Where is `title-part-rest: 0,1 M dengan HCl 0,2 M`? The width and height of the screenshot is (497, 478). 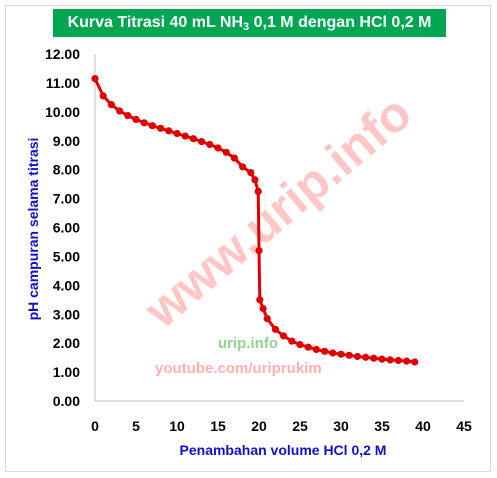
title-part-rest: 0,1 M dengan HCl 0,2 M is located at coordinates (340, 22).